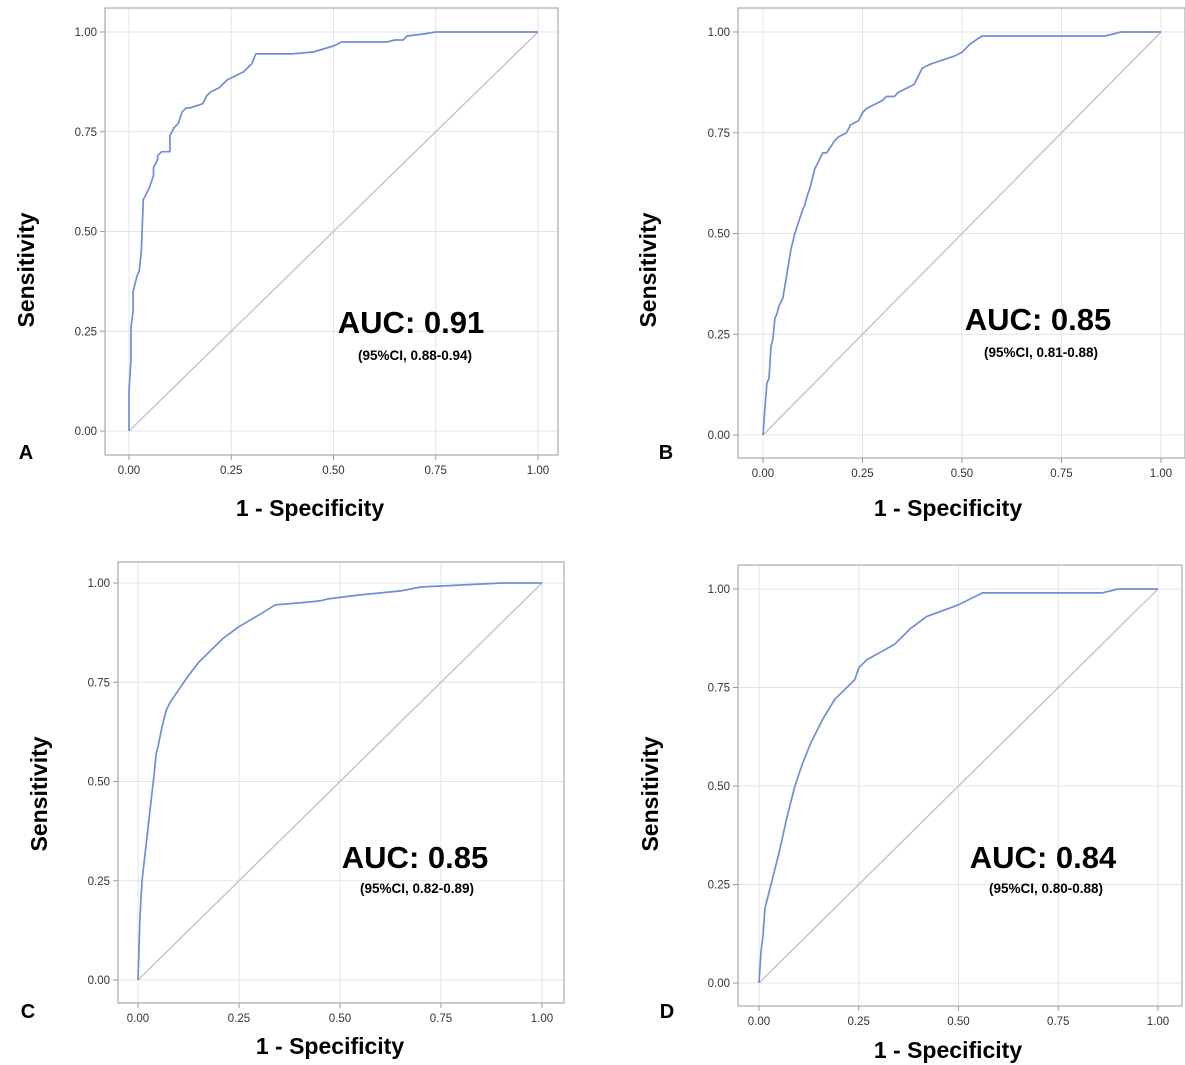  I want to click on panel-letter: B, so click(666, 453).